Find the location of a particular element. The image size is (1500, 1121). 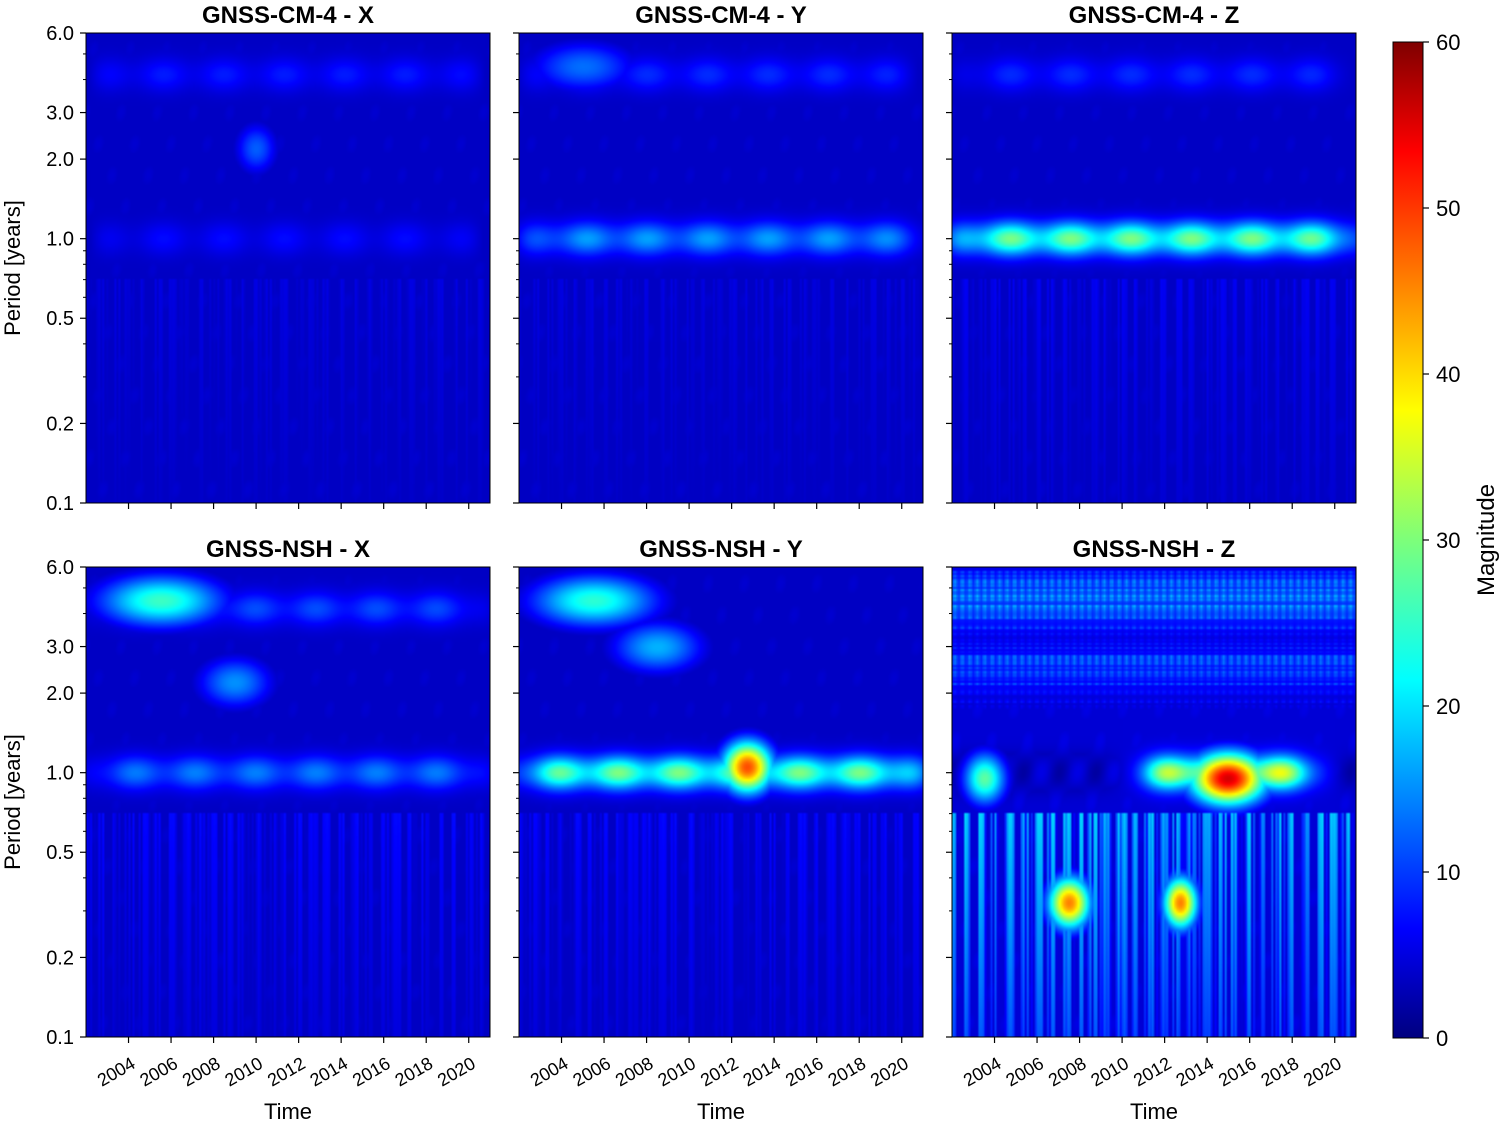

colorbar-label: Magnitude is located at coordinates (1486, 540).